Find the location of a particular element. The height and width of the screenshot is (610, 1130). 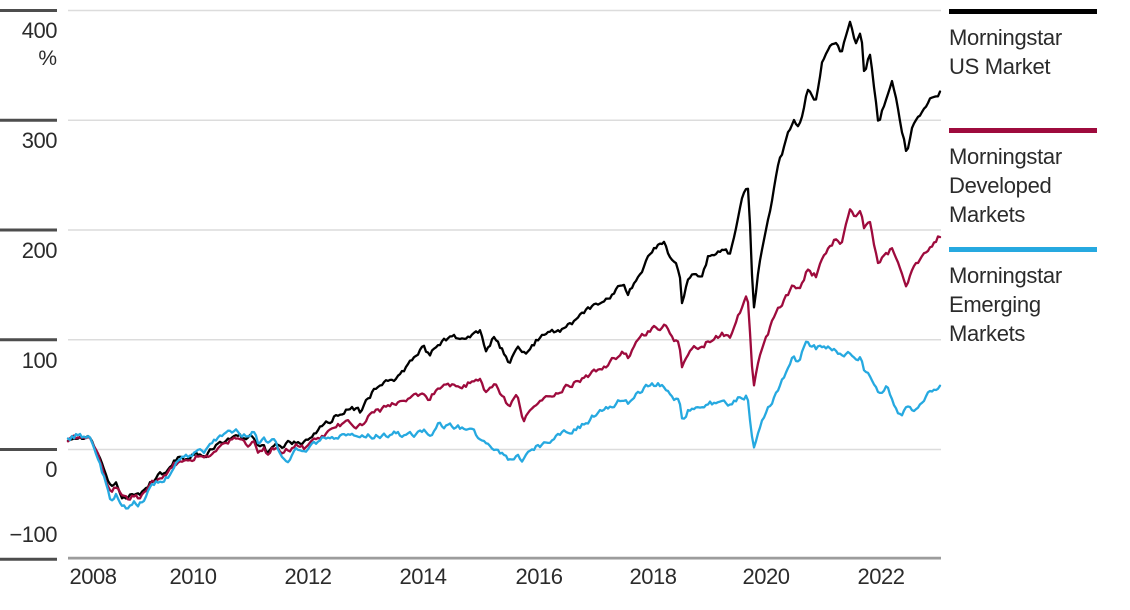

x-tick-label-2008: 2008 is located at coordinates (93, 576).